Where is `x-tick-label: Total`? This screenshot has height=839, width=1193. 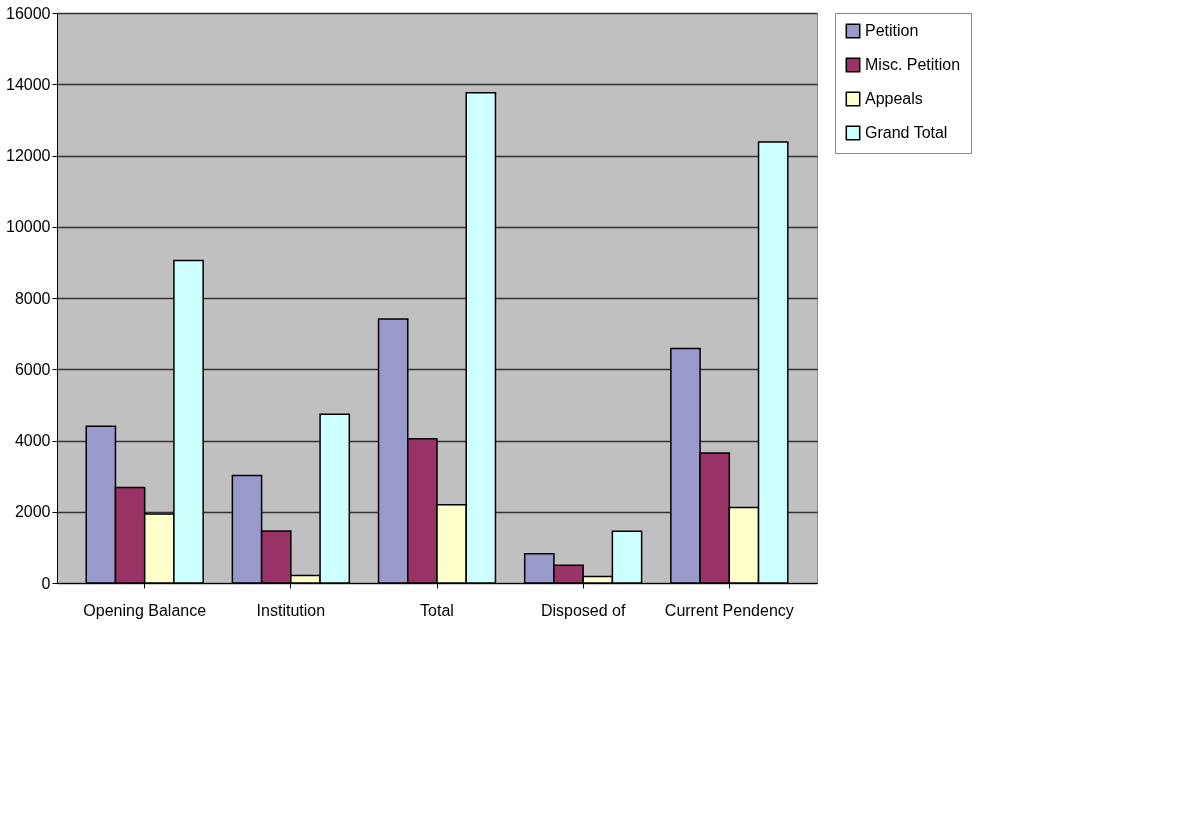
x-tick-label: Total is located at coordinates (437, 610).